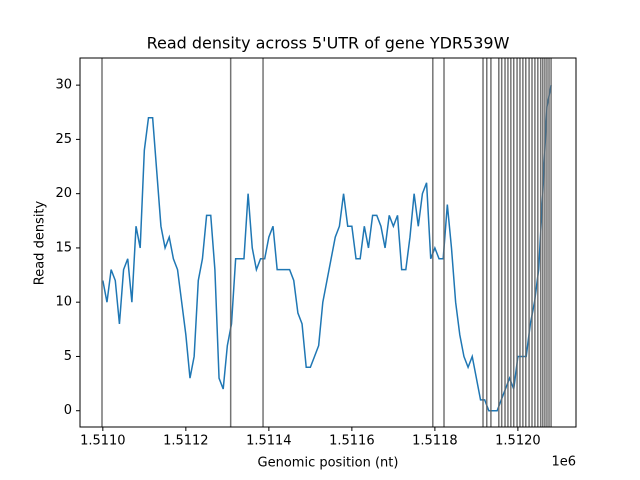 This screenshot has width=640, height=480. I want to click on x-tick-label: 1.5120, so click(518, 441).